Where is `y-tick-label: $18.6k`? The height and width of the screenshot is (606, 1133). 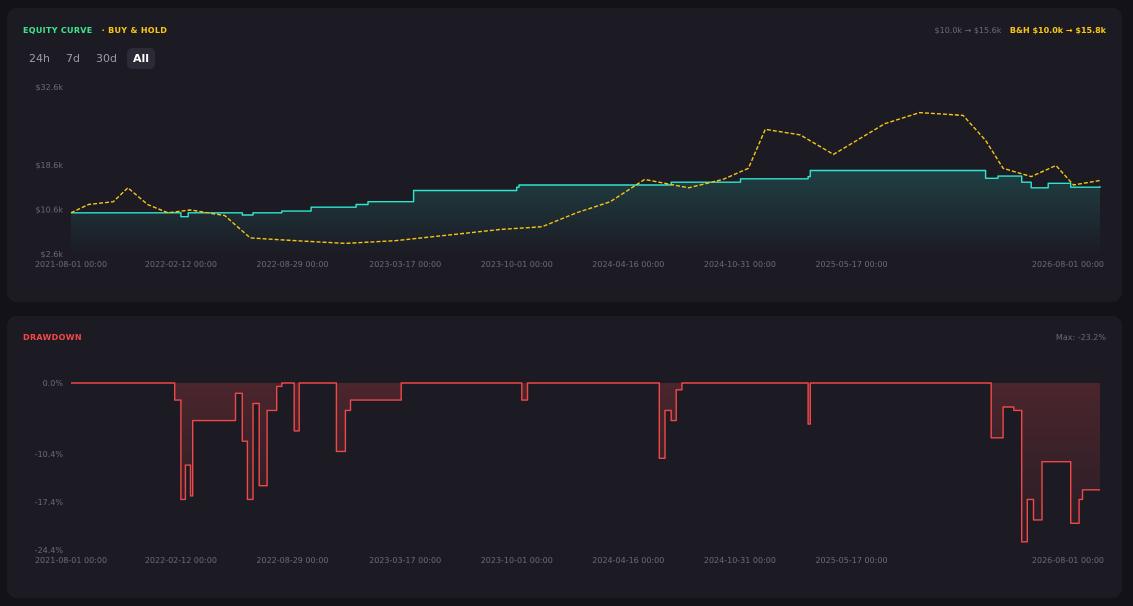 y-tick-label: $18.6k is located at coordinates (49, 165).